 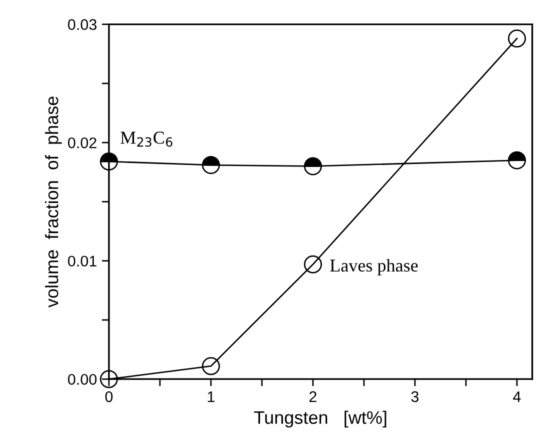 What do you see at coordinates (211, 396) in the screenshot?
I see `x-tick-label: 1` at bounding box center [211, 396].